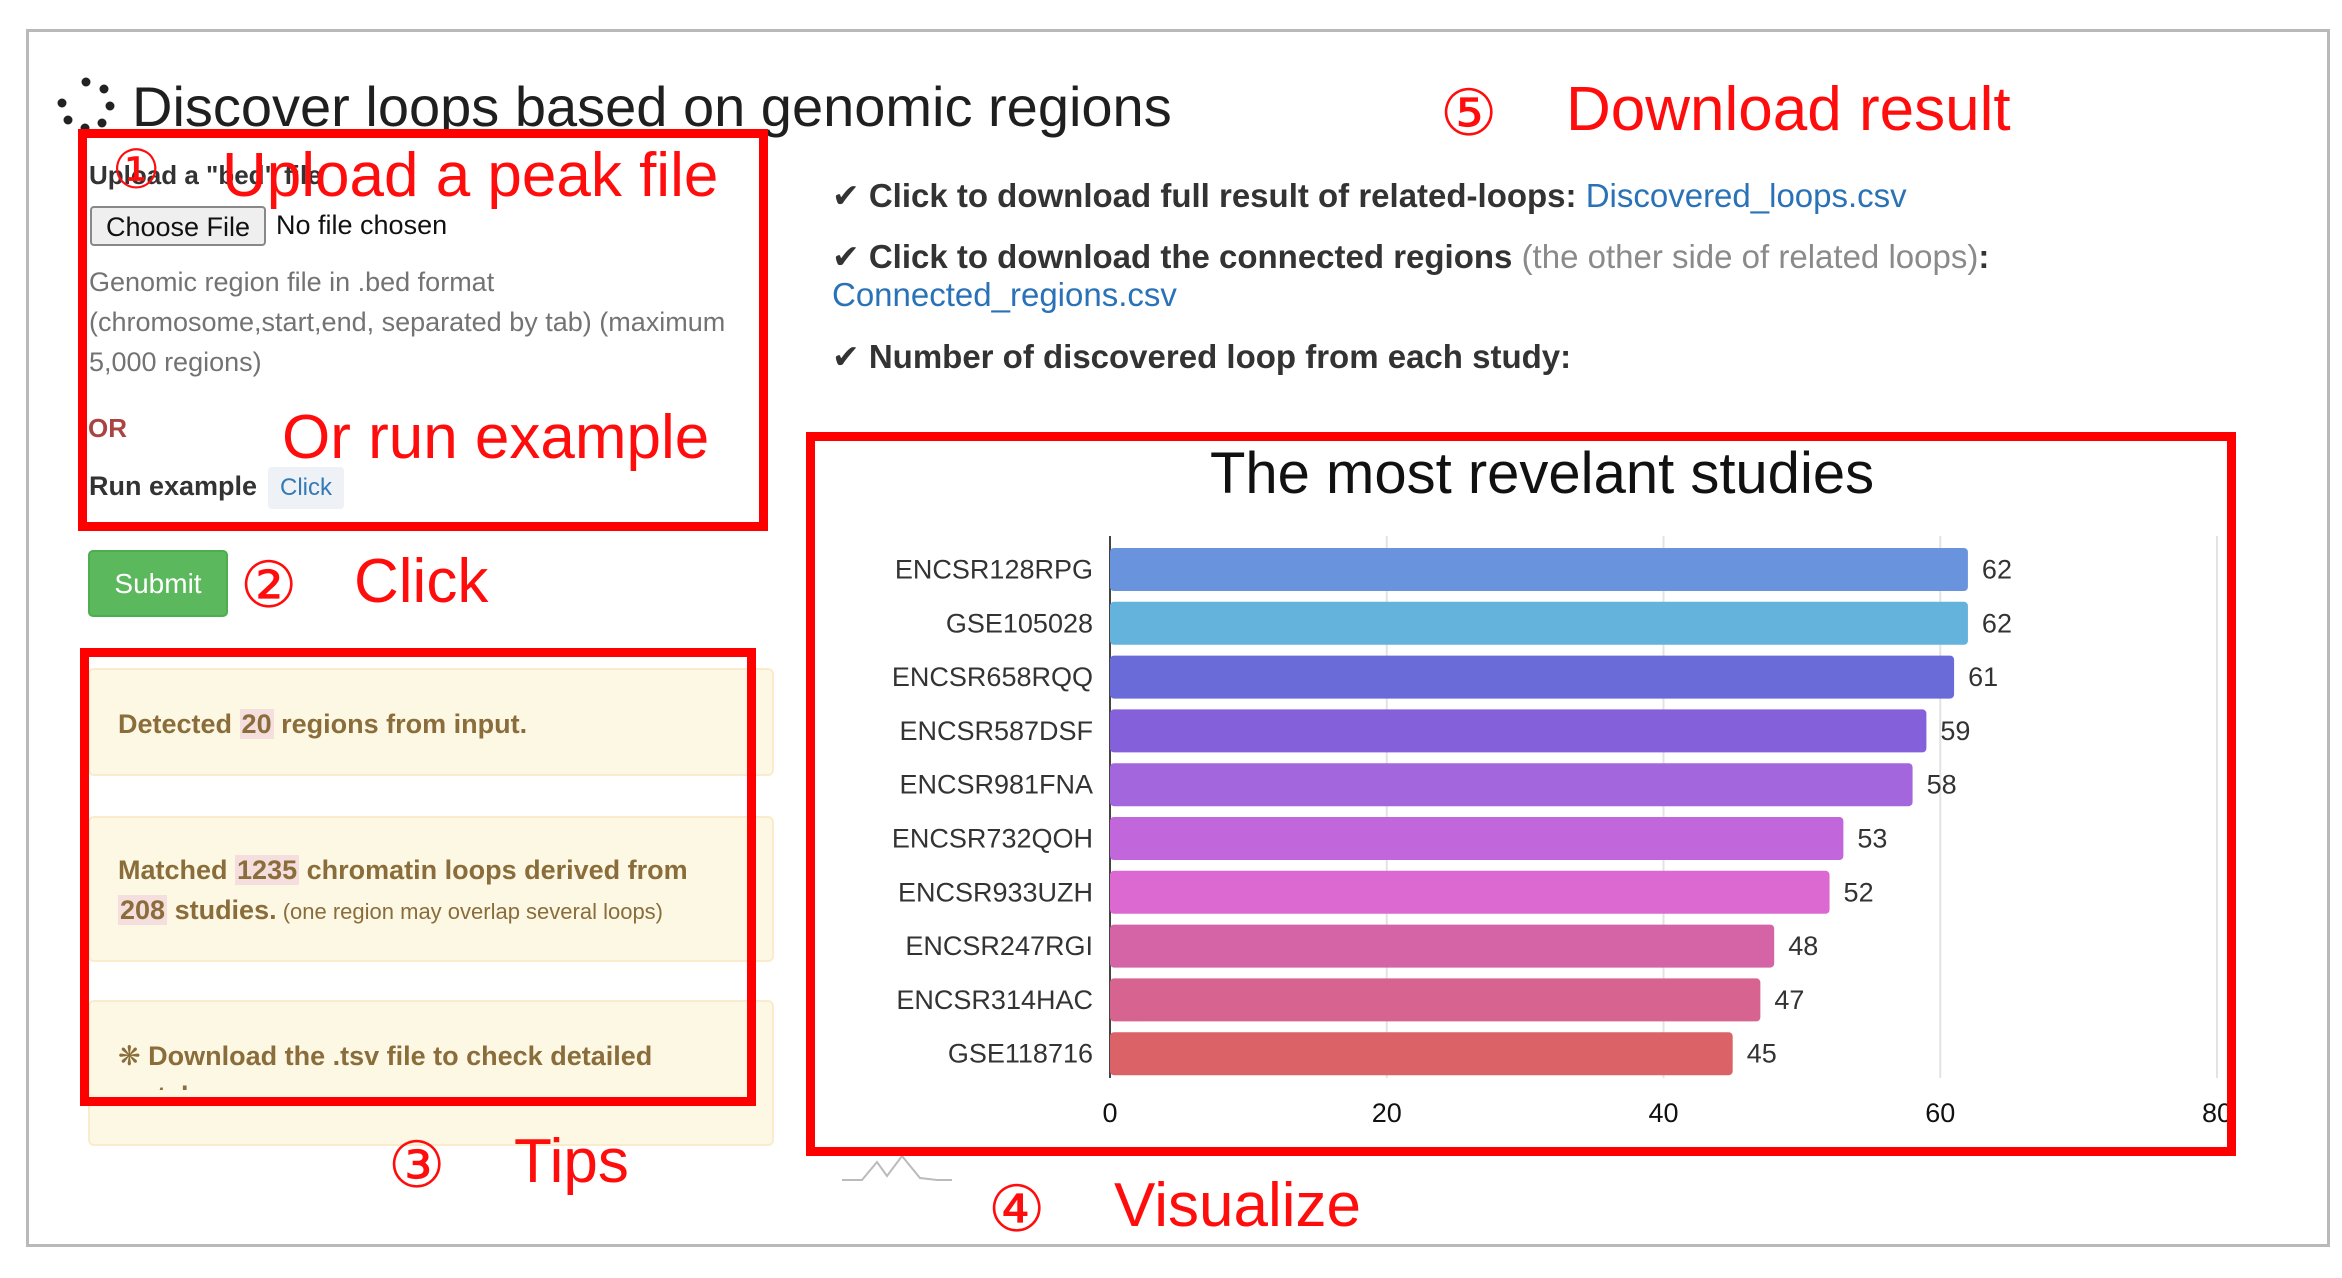  What do you see at coordinates (1387, 1113) in the screenshot?
I see `x-tick-label: 20` at bounding box center [1387, 1113].